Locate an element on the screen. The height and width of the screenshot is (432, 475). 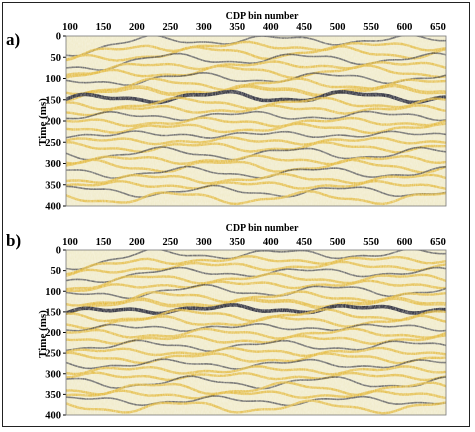
panel-a-x-axis-title: CDP bin number is located at coordinates (262, 16).